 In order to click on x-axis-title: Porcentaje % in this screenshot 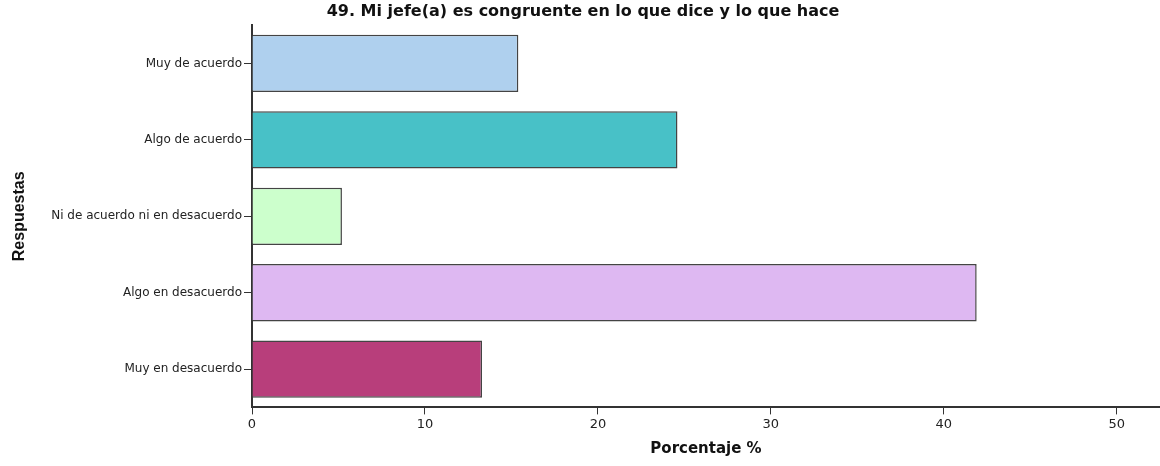, I will do `click(706, 447)`.